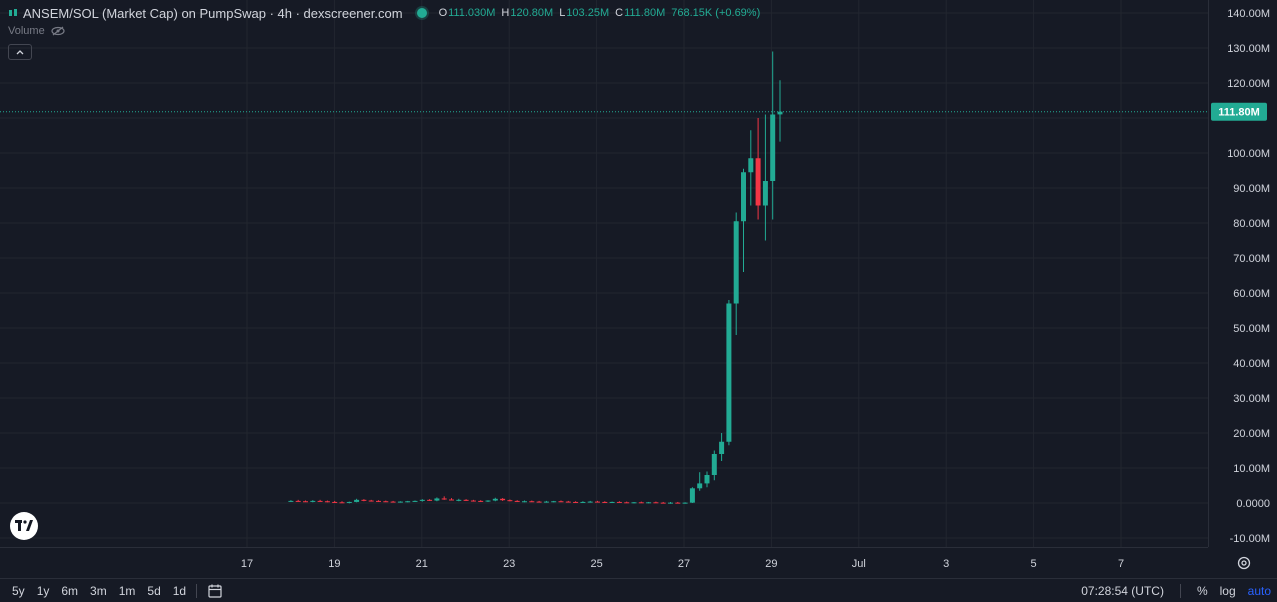 The width and height of the screenshot is (1277, 602). I want to click on range-5y-button: 5y, so click(18, 590).